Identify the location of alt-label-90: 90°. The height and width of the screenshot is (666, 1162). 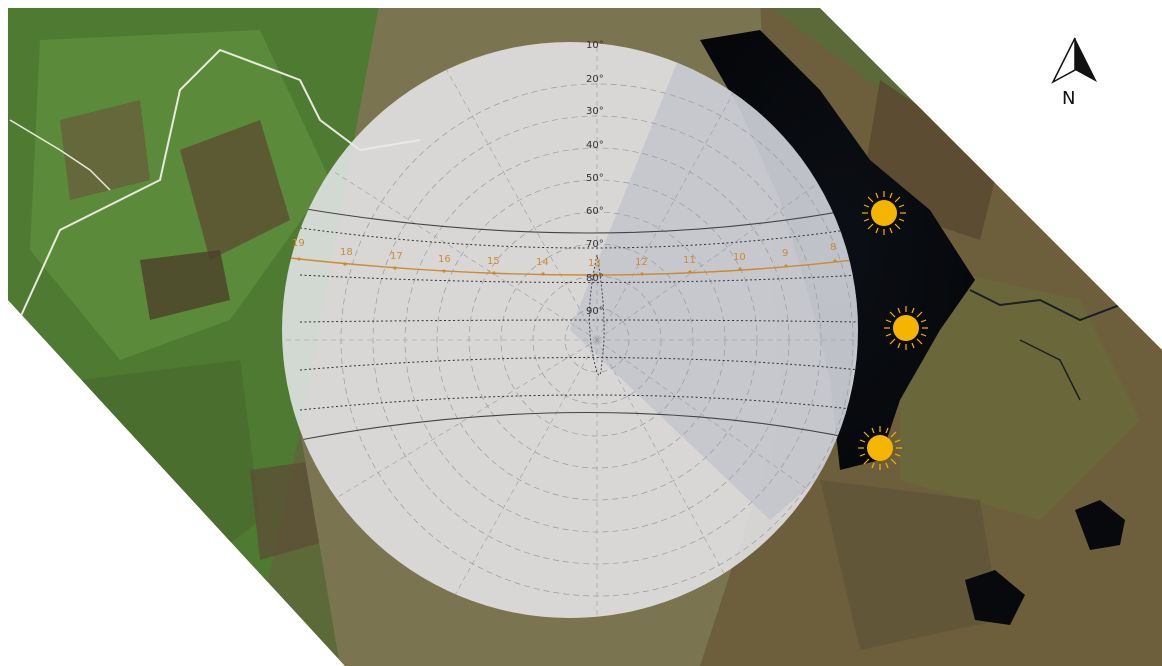
(595, 311).